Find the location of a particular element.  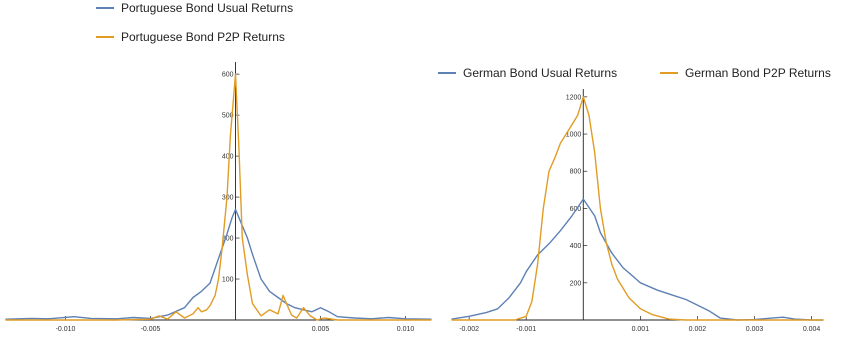

y-tick-label: 1000 is located at coordinates (574, 135).